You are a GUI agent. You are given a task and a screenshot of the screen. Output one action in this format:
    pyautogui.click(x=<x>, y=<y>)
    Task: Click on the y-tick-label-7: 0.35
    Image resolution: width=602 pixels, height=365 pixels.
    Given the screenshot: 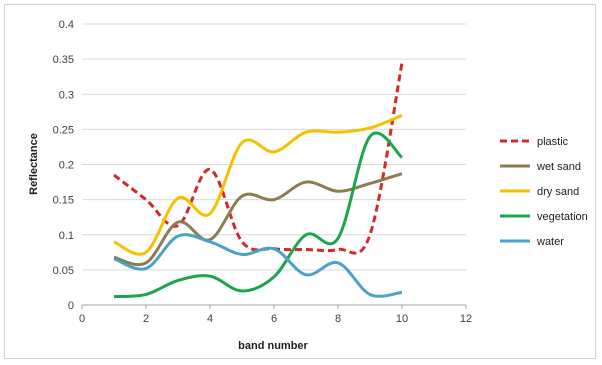 What is the action you would take?
    pyautogui.click(x=63, y=60)
    